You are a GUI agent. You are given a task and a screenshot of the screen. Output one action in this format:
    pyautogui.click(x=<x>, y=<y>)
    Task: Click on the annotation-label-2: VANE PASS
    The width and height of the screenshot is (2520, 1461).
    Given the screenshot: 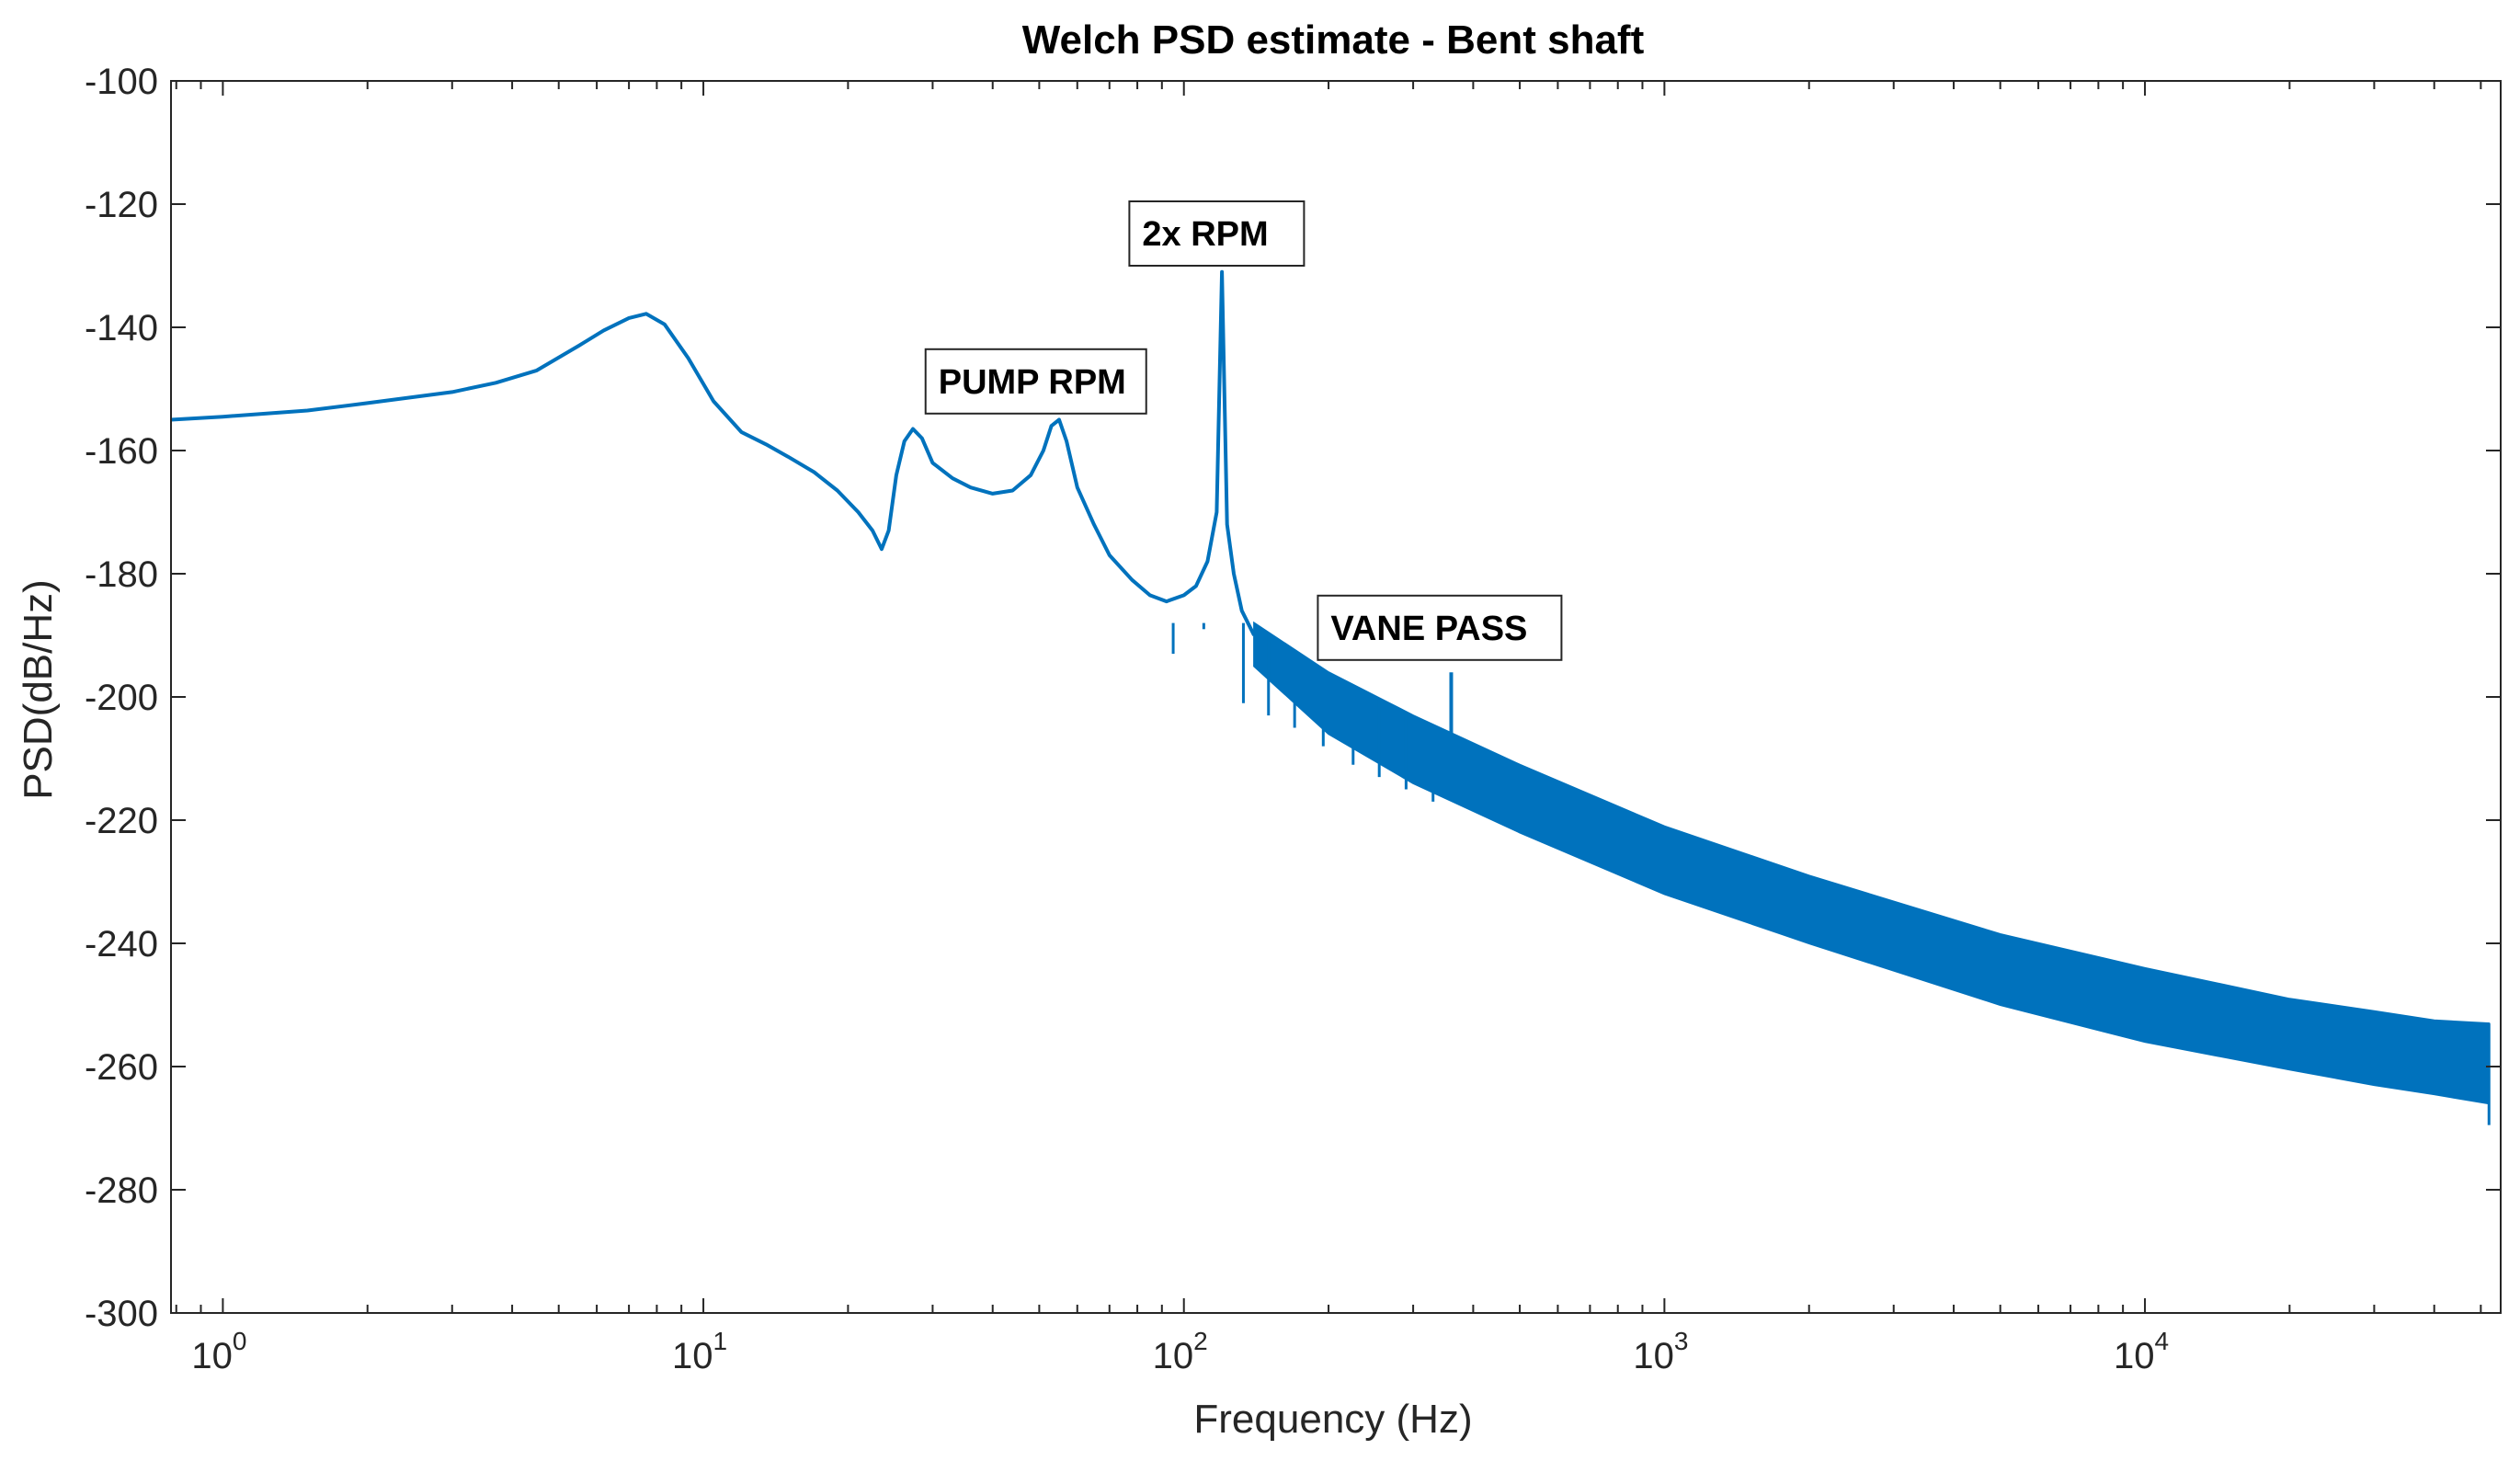 What is the action you would take?
    pyautogui.click(x=1428, y=629)
    